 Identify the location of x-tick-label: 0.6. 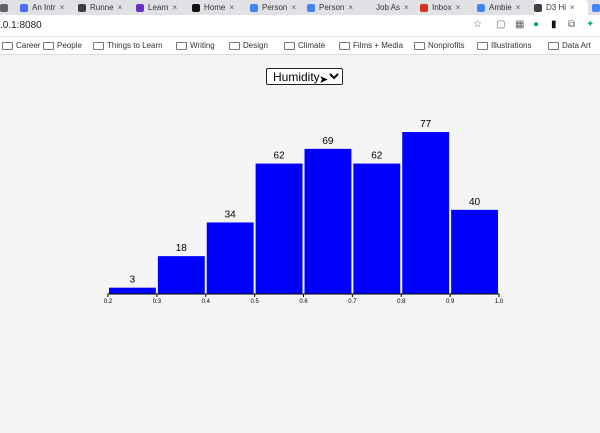
(303, 302).